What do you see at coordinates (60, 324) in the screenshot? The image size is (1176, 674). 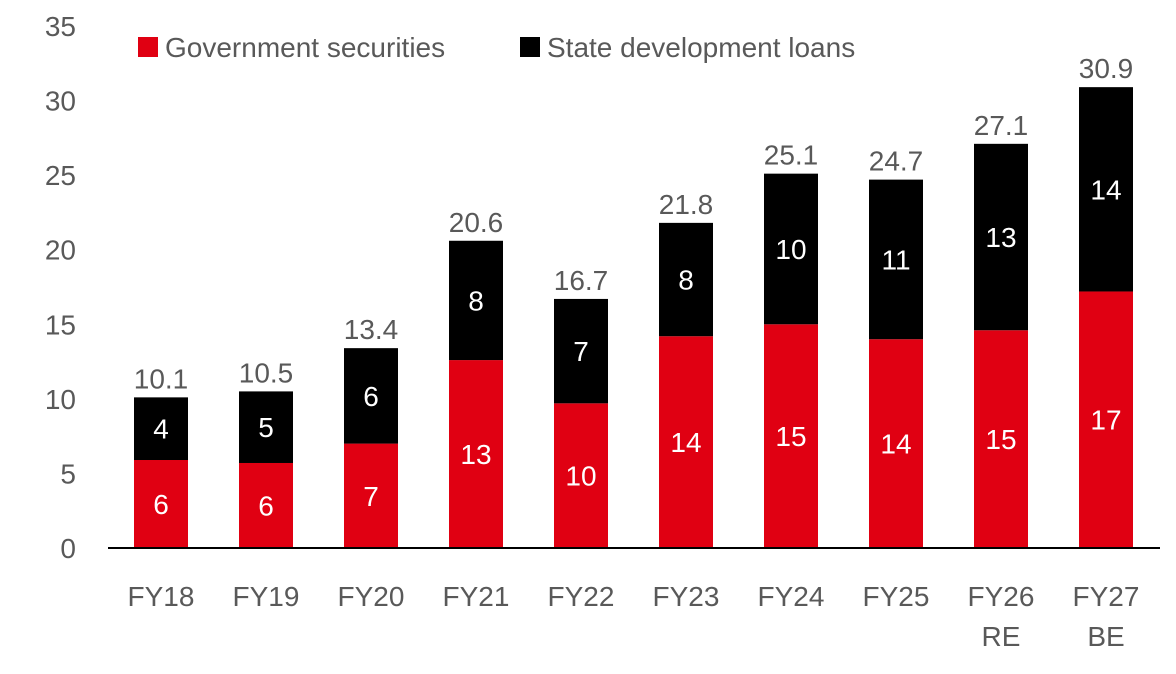 I see `y-tick-label: 15` at bounding box center [60, 324].